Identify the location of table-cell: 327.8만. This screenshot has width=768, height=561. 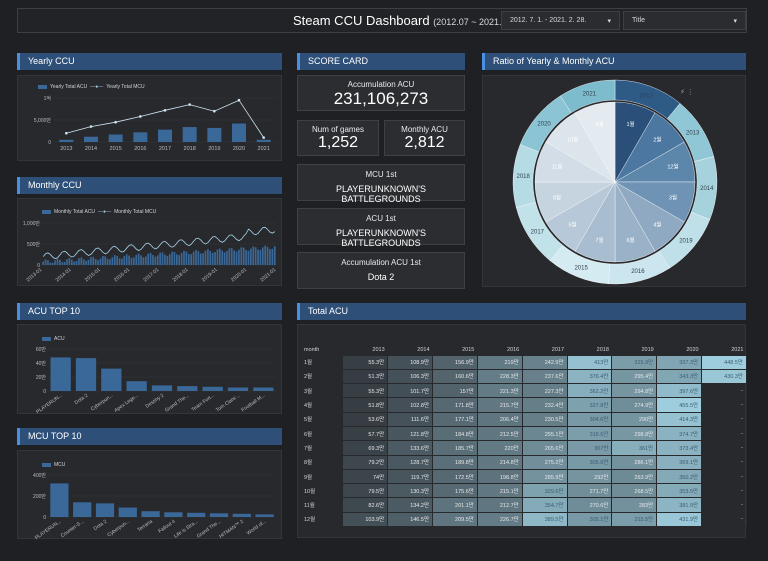
(589, 405).